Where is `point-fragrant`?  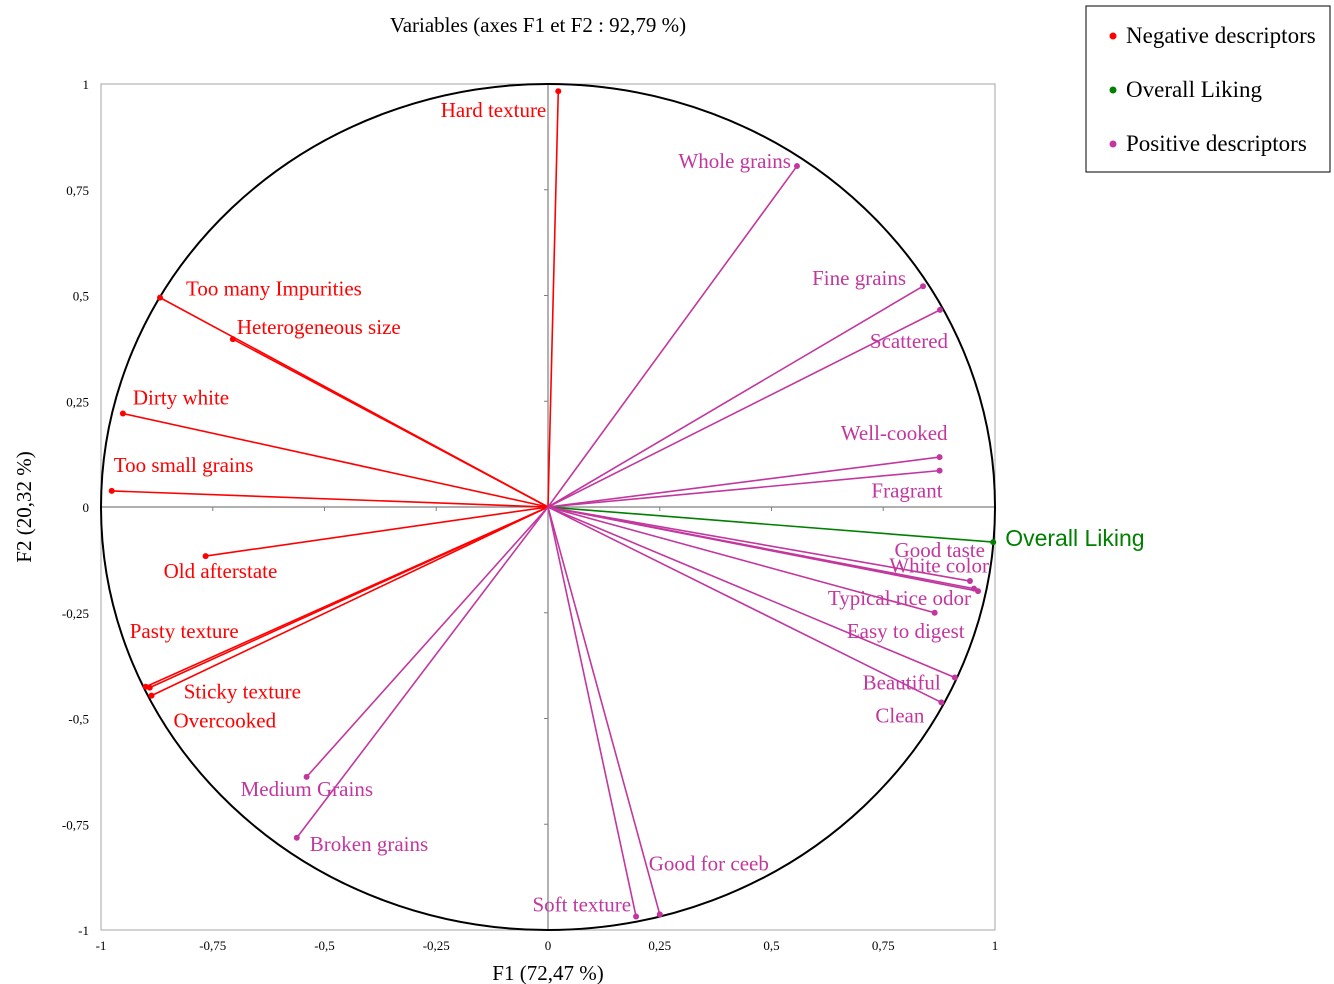 point-fragrant is located at coordinates (939, 470).